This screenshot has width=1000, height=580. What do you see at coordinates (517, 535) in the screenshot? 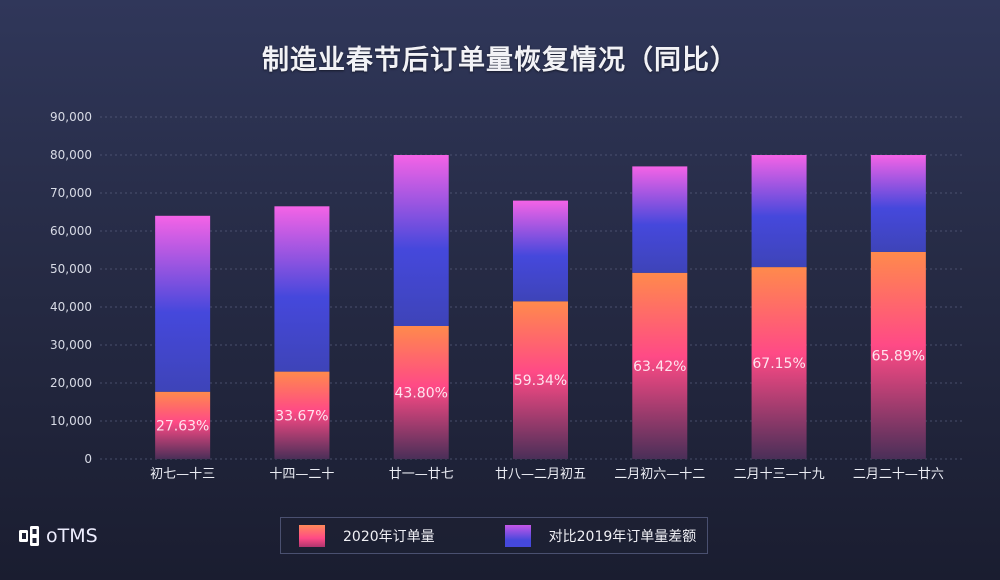
I see `legend-swatch-diff` at bounding box center [517, 535].